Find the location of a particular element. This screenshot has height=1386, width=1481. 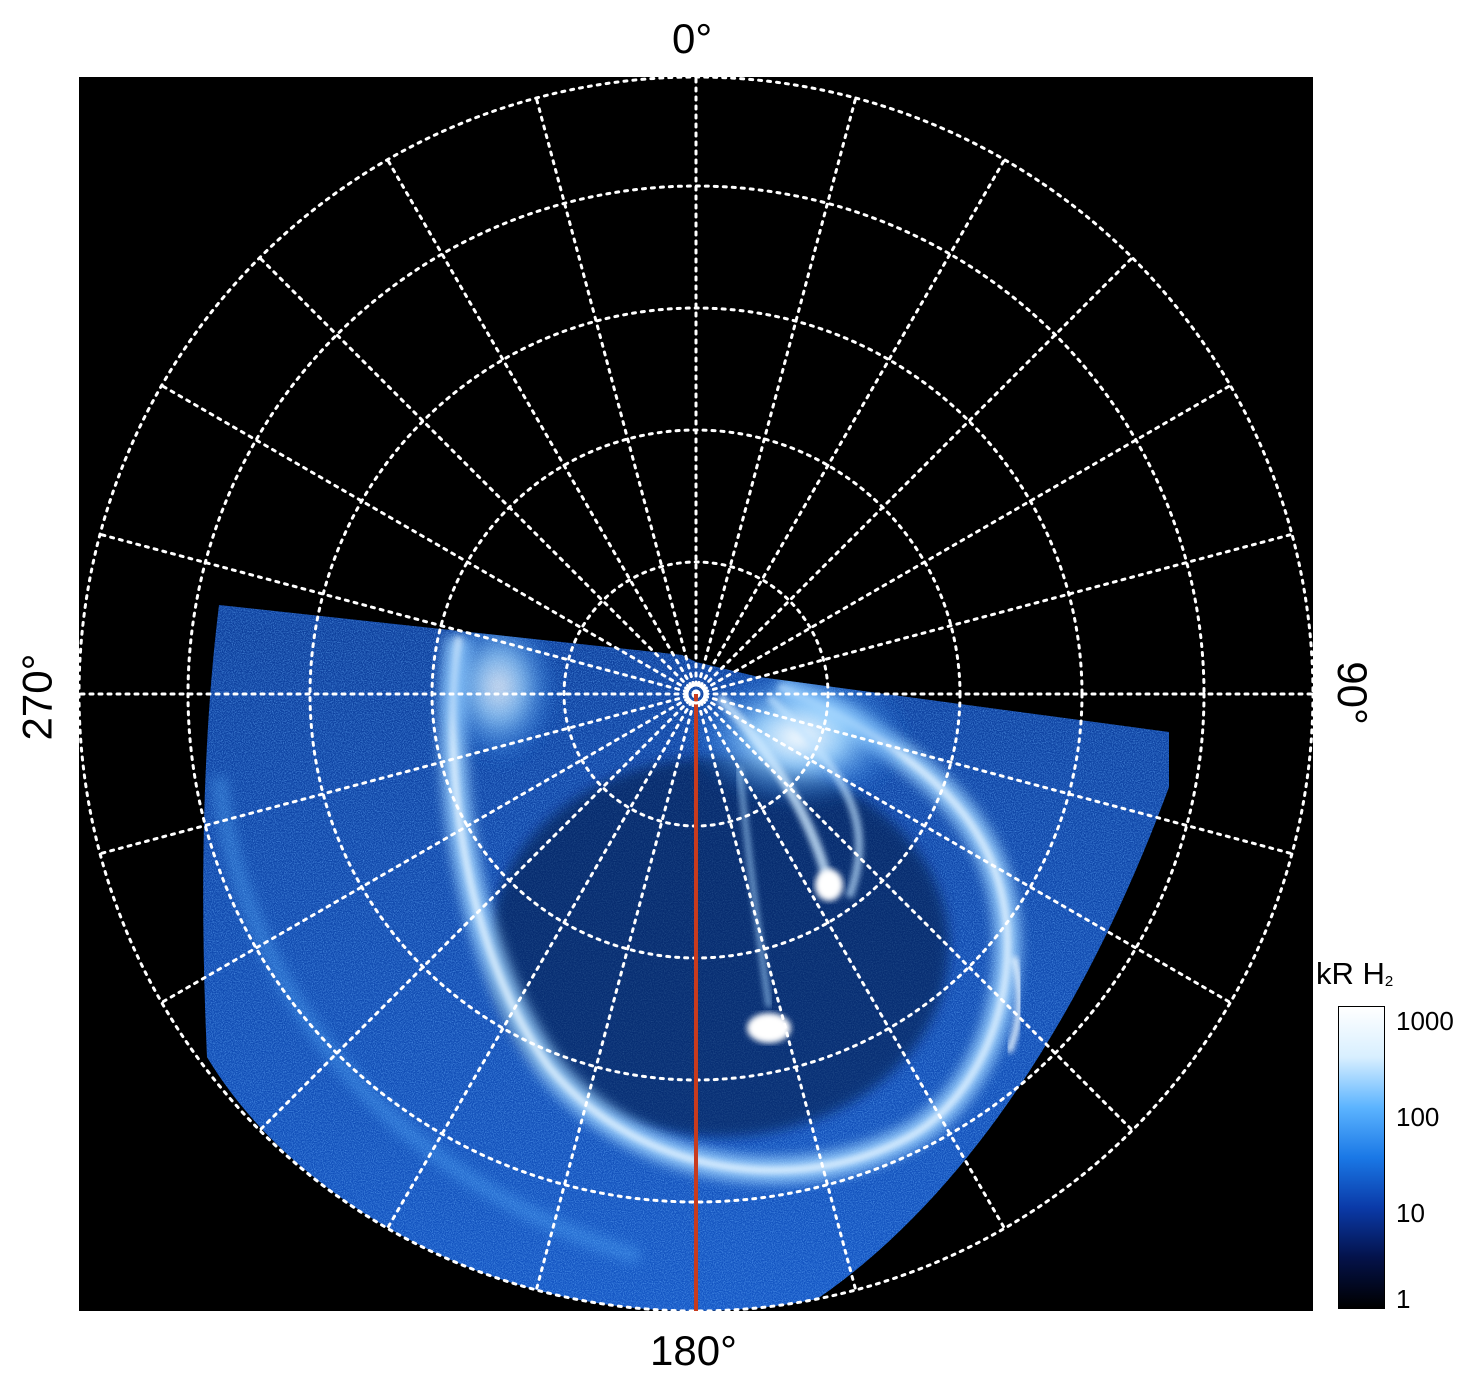

colorbar-tick-100: 100 is located at coordinates (1418, 1117).